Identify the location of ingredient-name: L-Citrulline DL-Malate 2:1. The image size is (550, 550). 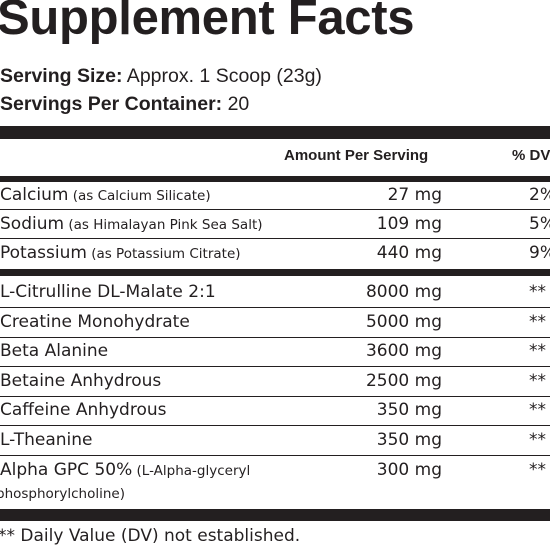
(108, 292).